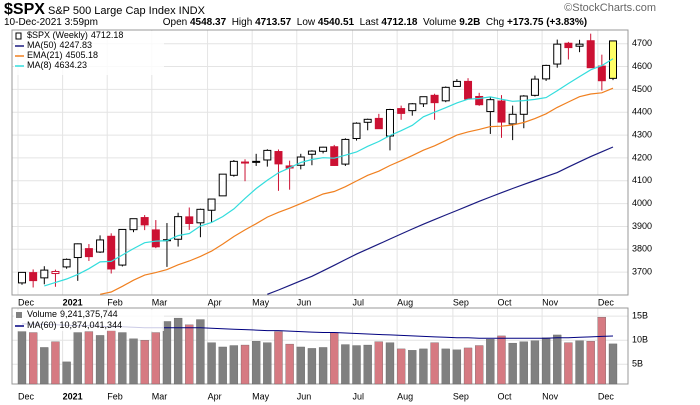 The width and height of the screenshot is (700, 405). I want to click on y-tick-label: 4400, so click(642, 112).